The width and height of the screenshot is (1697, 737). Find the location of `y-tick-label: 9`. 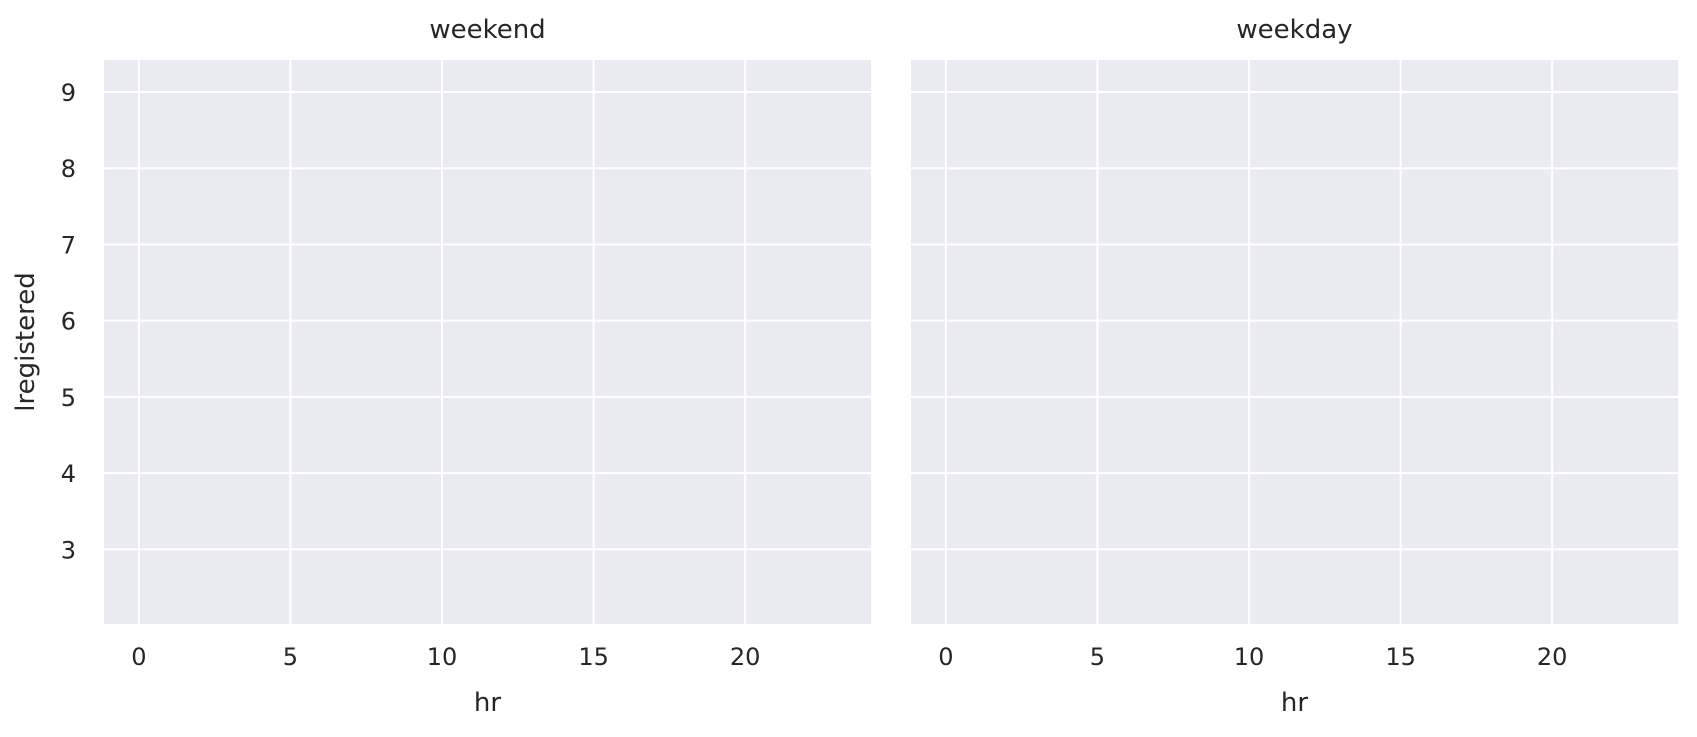

y-tick-label: 9 is located at coordinates (68, 93).